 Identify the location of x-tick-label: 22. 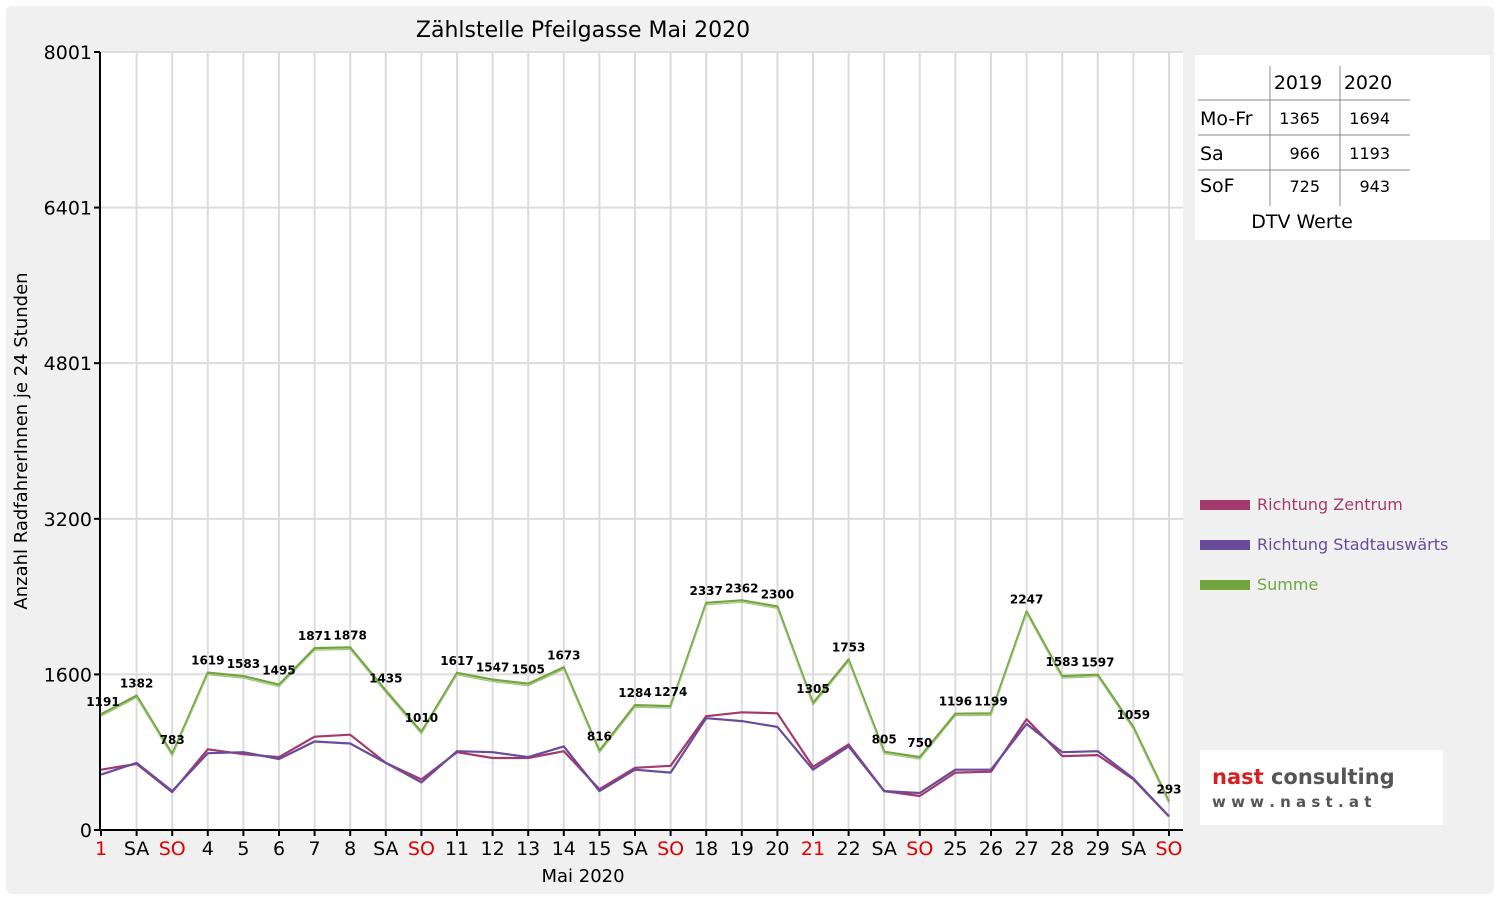
(849, 849).